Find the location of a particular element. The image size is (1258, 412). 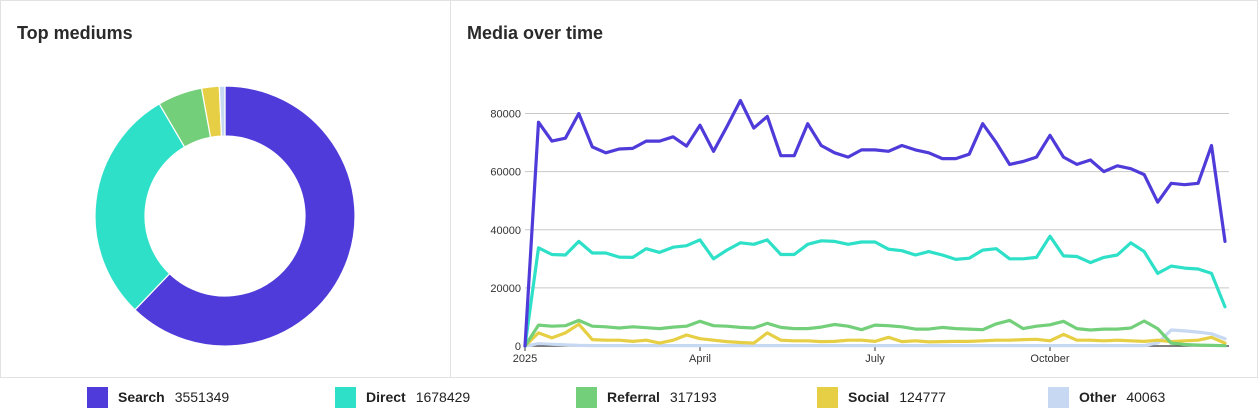

top-mediums-title: Top mediums is located at coordinates (75, 33).